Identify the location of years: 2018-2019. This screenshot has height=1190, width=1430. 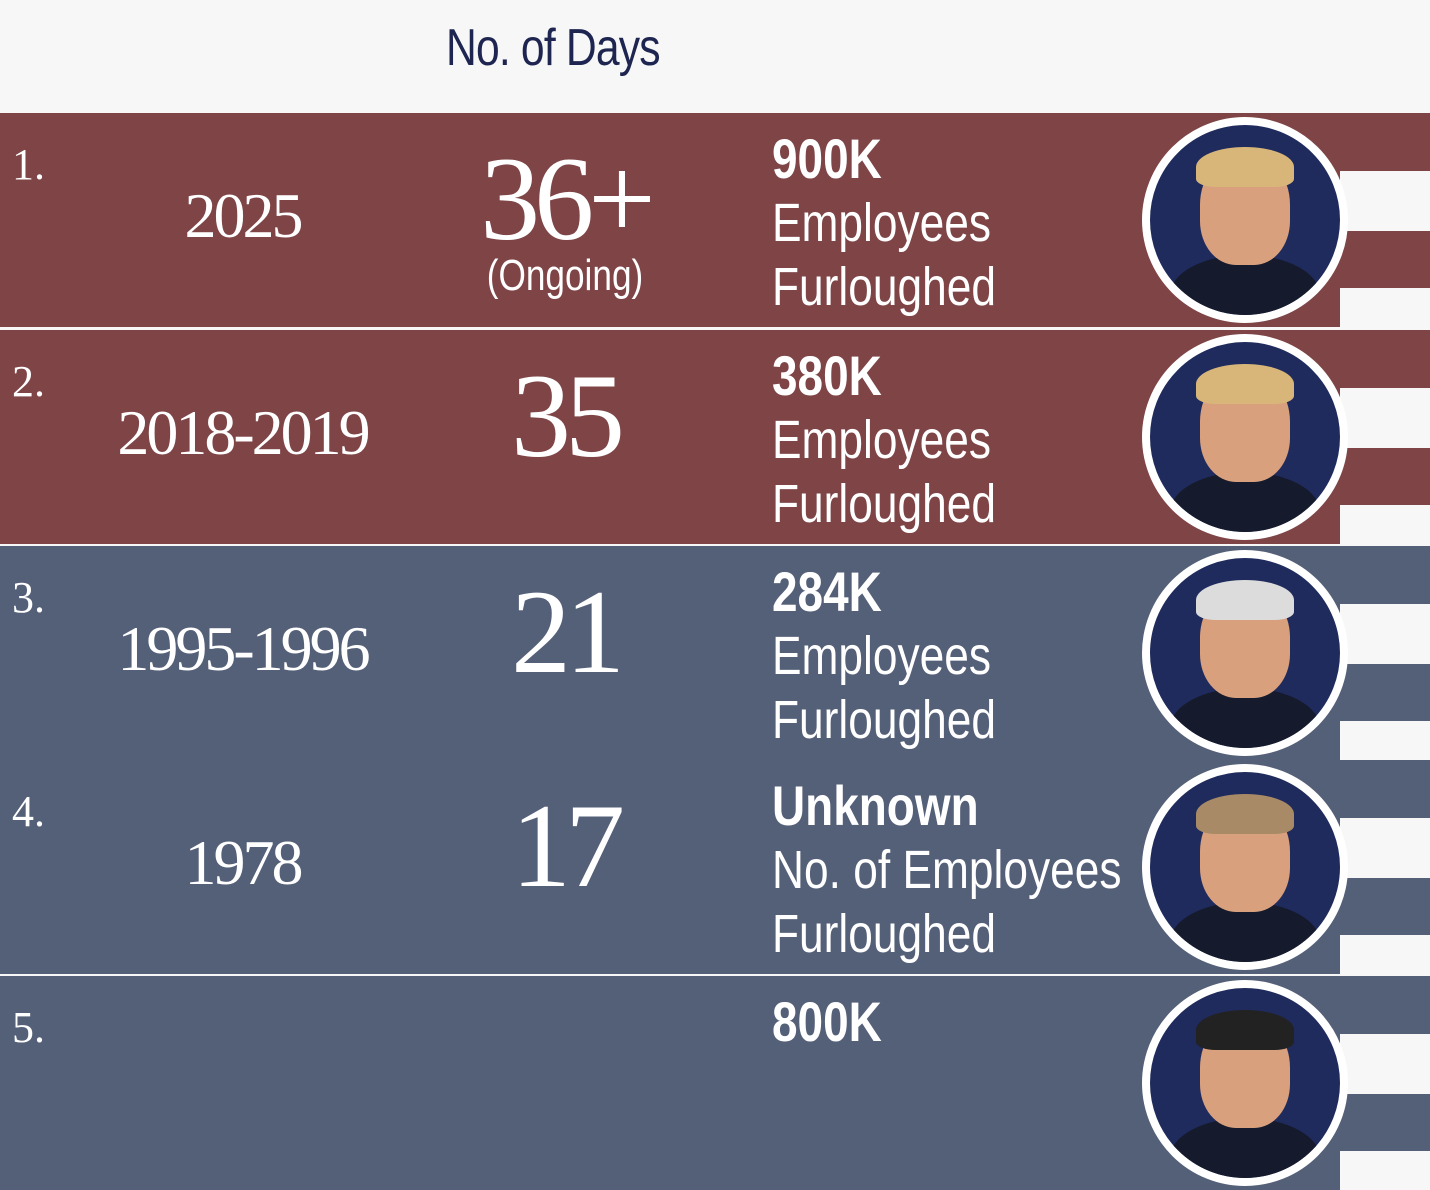
(243, 432).